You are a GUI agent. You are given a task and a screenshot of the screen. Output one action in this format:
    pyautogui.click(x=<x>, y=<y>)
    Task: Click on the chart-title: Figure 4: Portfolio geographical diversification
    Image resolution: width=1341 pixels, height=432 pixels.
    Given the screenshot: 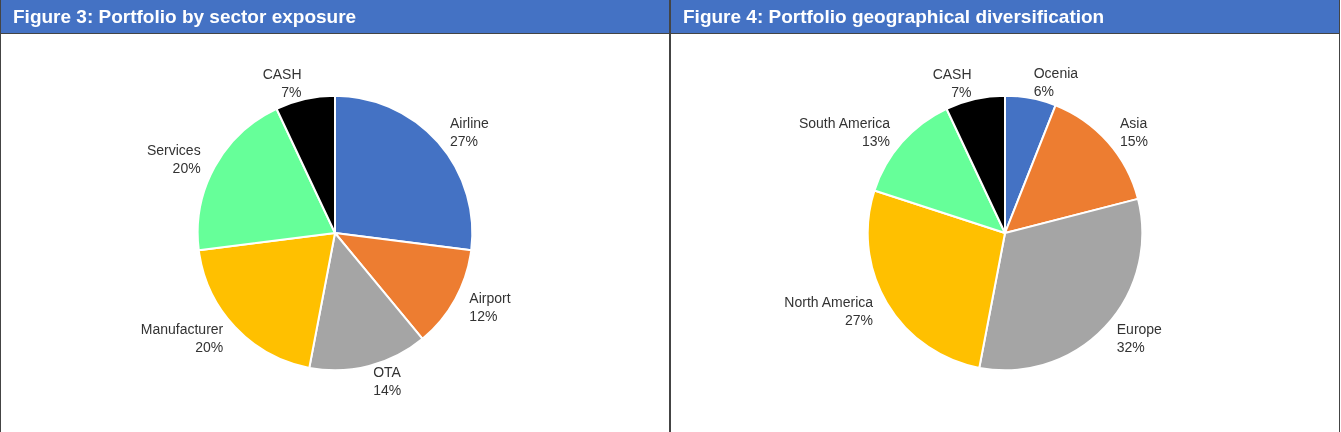 What is the action you would take?
    pyautogui.click(x=1005, y=17)
    